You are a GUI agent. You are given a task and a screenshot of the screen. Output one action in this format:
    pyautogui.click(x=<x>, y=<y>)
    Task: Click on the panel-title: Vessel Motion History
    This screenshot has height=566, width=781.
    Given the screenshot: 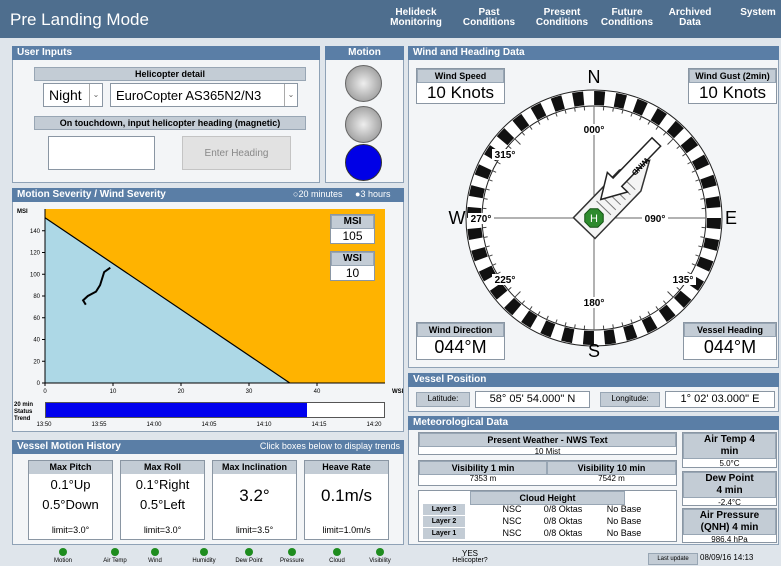 What is the action you would take?
    pyautogui.click(x=208, y=447)
    